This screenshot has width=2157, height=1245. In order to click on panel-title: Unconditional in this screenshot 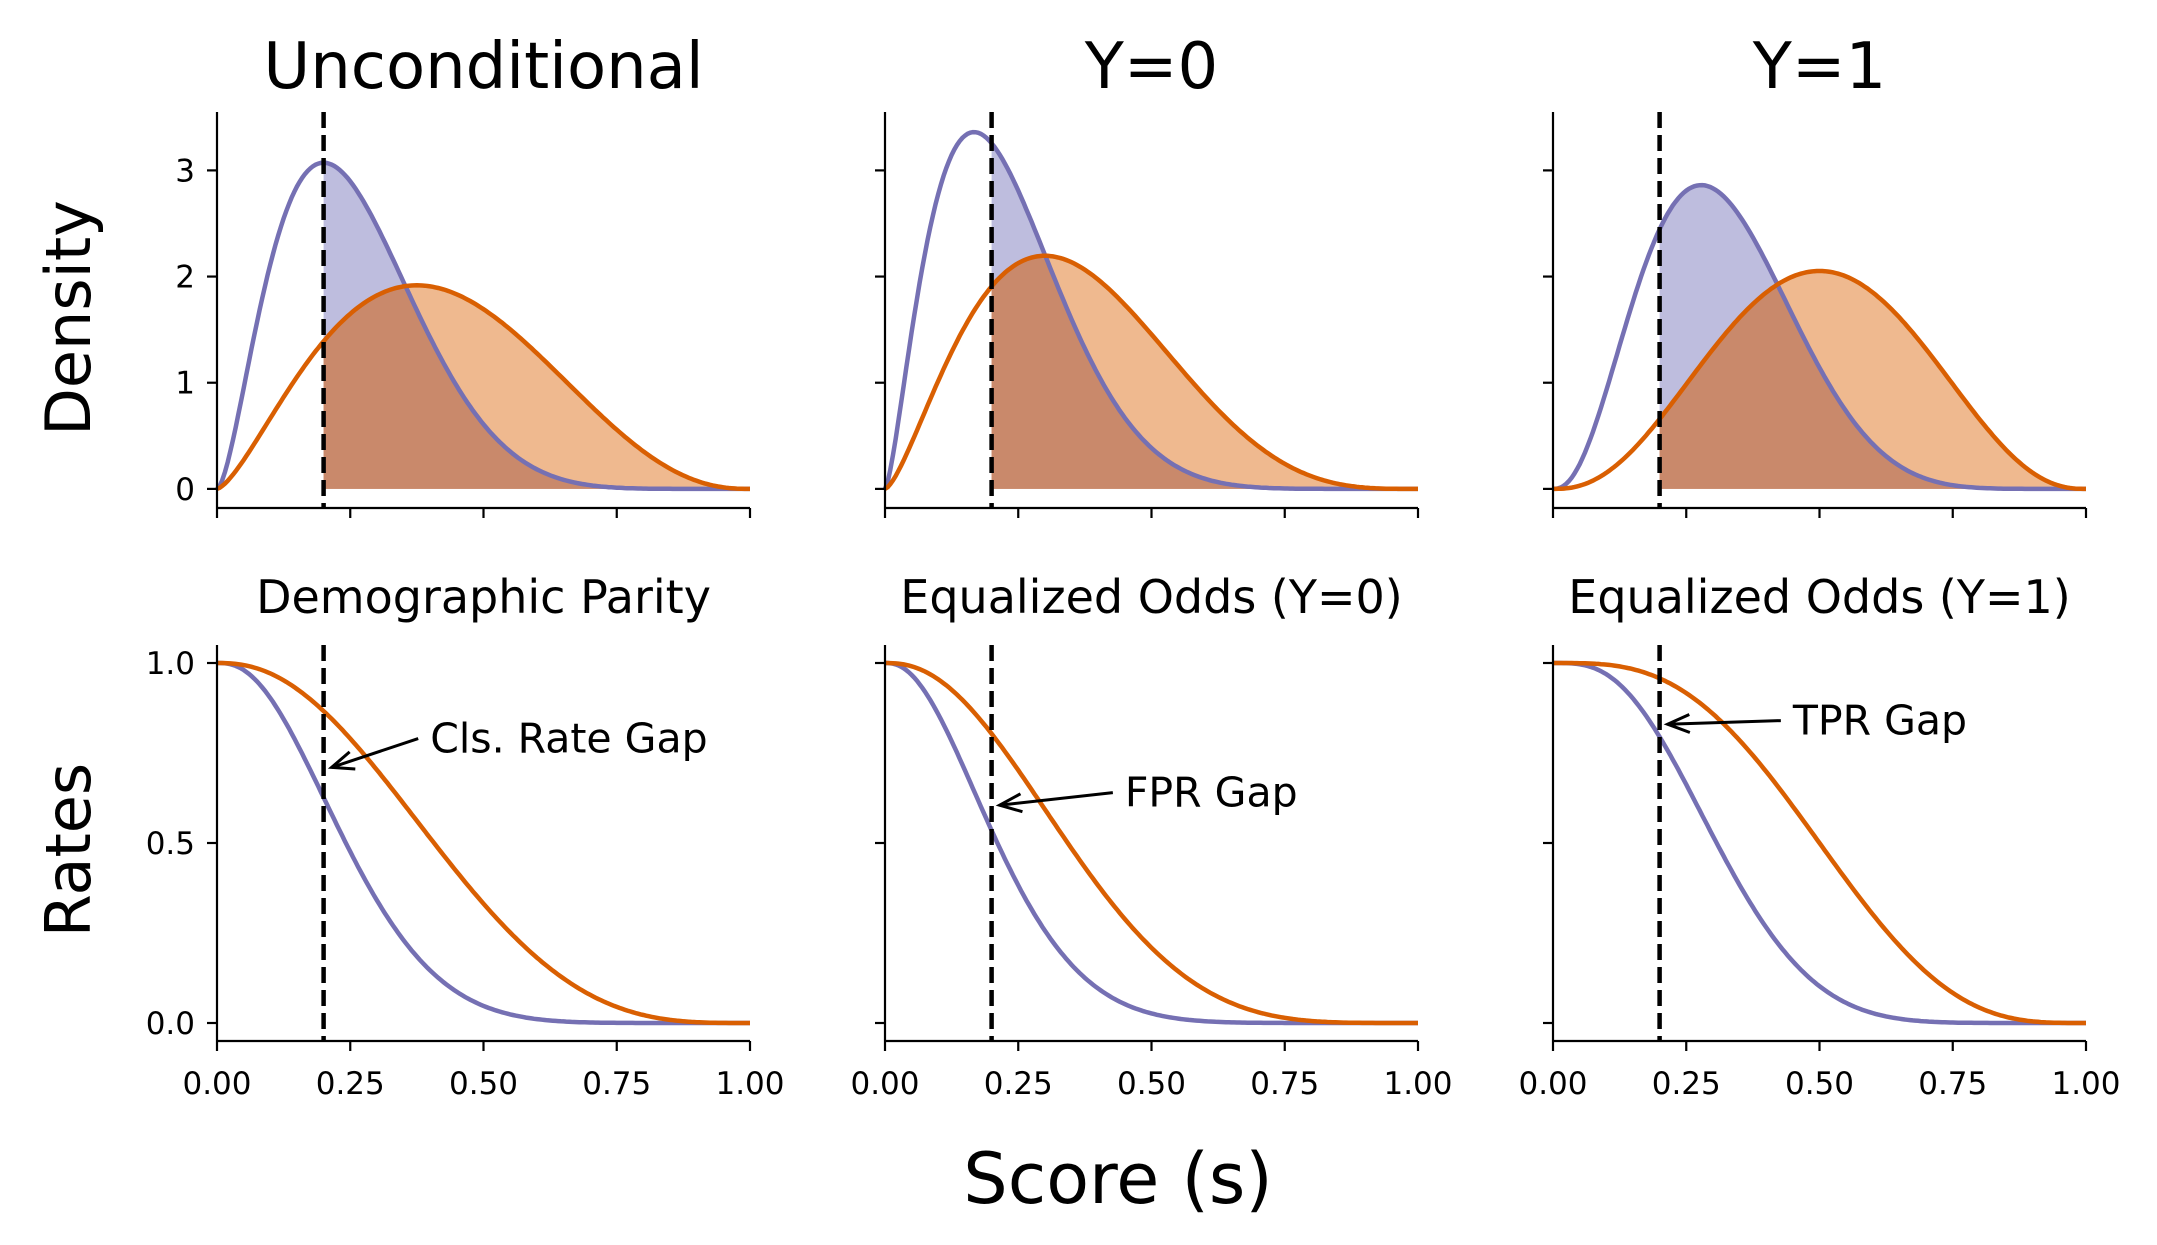, I will do `click(483, 67)`.